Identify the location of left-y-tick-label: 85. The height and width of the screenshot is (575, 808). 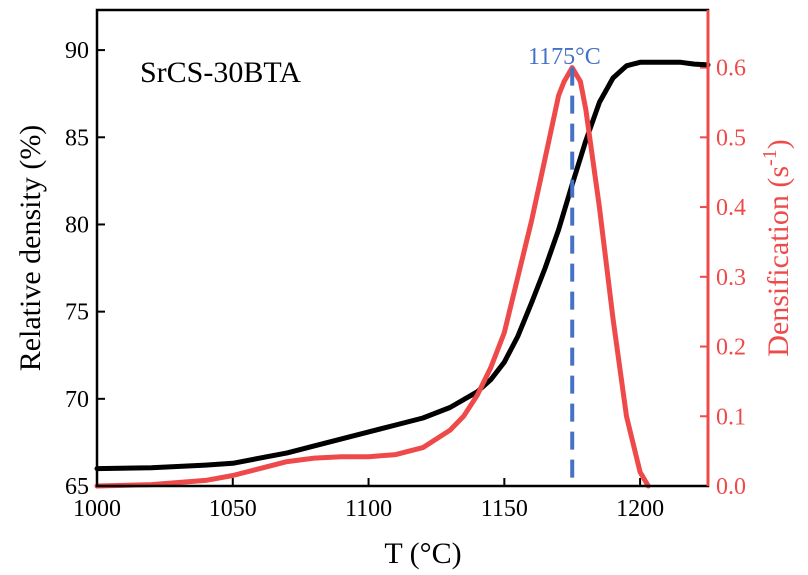
(77, 138).